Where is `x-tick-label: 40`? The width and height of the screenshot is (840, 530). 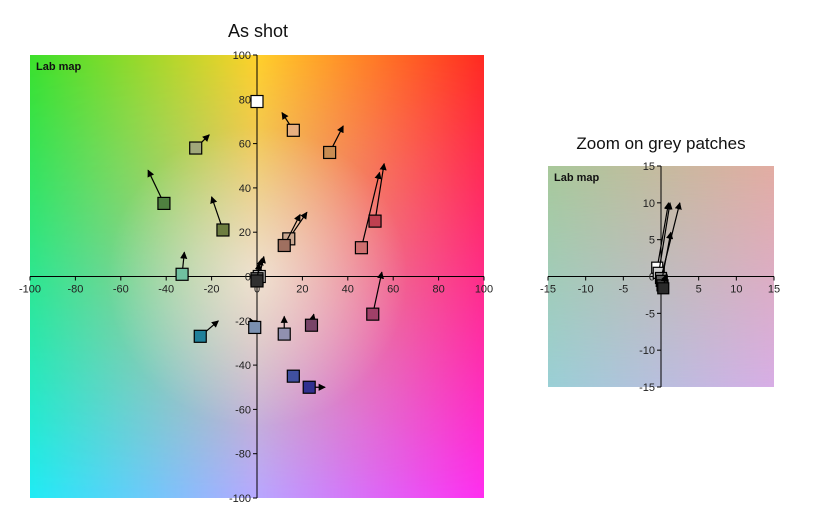 x-tick-label: 40 is located at coordinates (348, 290).